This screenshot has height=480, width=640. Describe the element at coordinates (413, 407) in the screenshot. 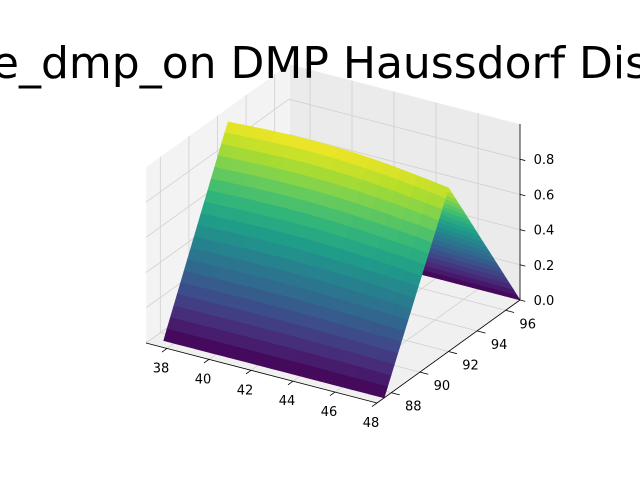

I see `y-tick-label: 88` at that location.